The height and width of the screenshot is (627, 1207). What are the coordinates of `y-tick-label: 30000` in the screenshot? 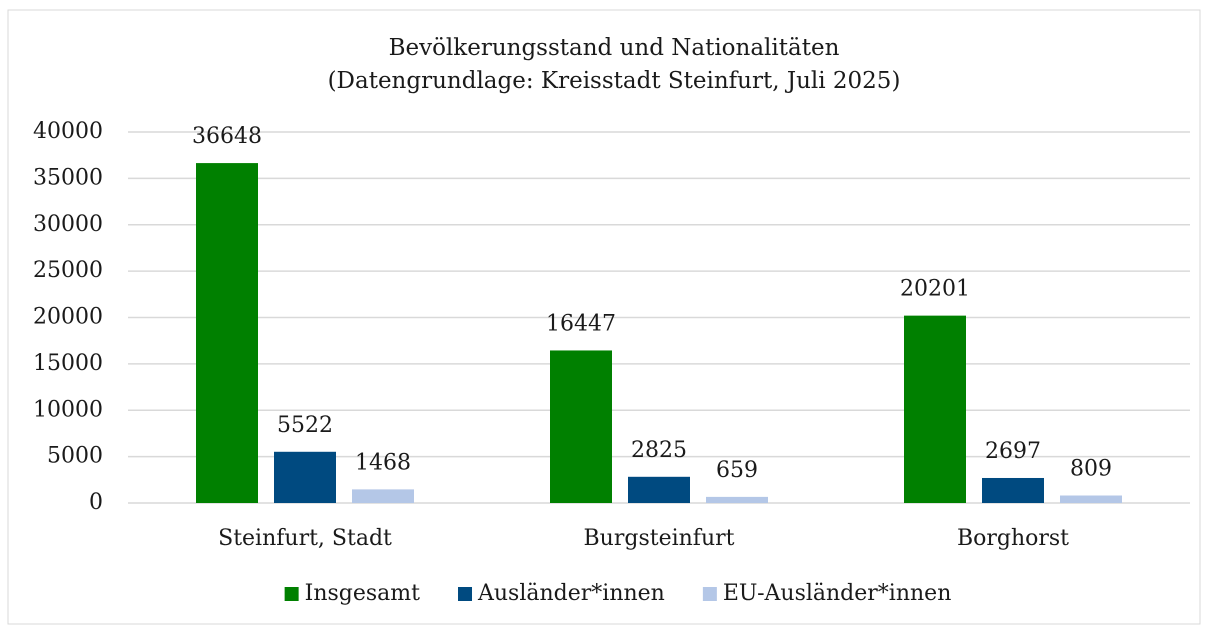 It's located at (68, 224).